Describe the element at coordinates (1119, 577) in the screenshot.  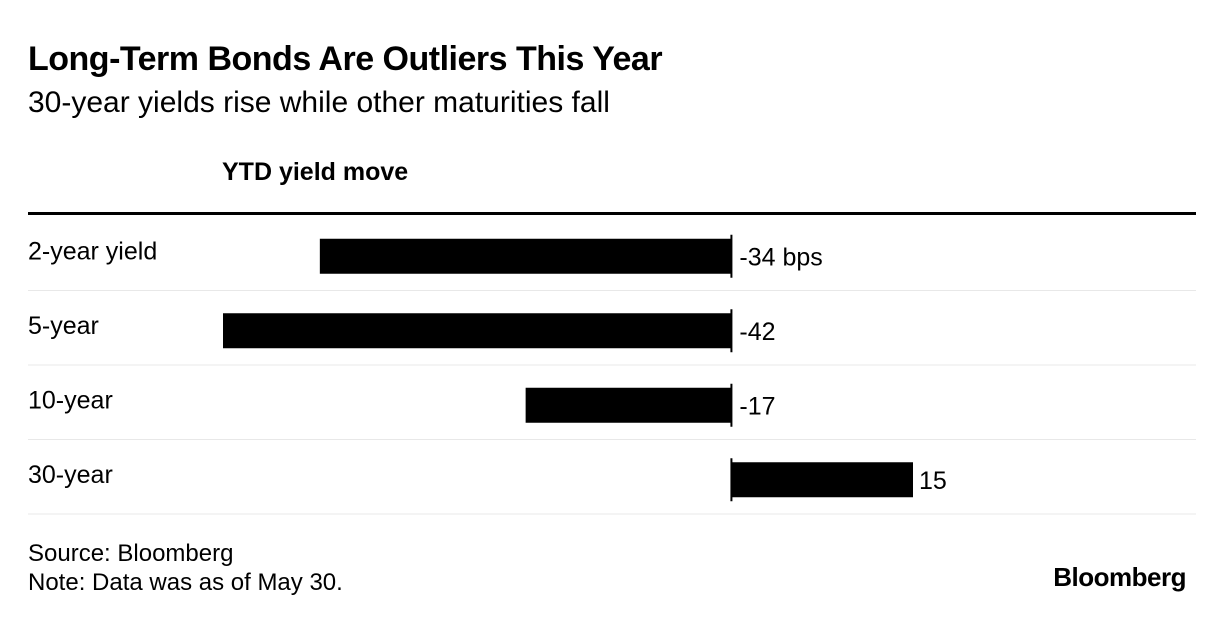
I see `bloomberg-logo: Bloomberg` at that location.